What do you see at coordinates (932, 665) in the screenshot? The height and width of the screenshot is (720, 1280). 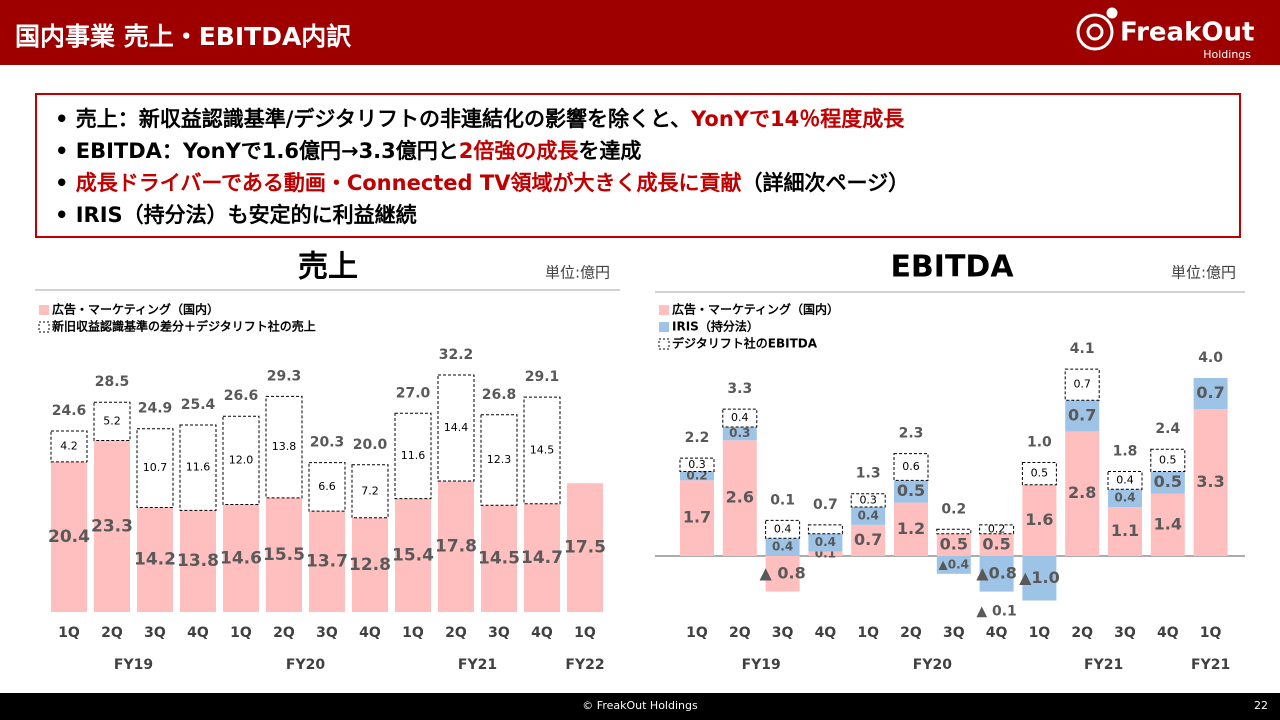 I see `group-label: FY20` at bounding box center [932, 665].